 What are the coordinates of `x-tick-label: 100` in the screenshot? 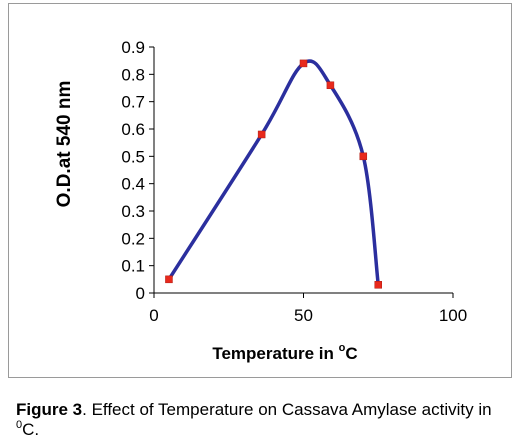 It's located at (453, 315).